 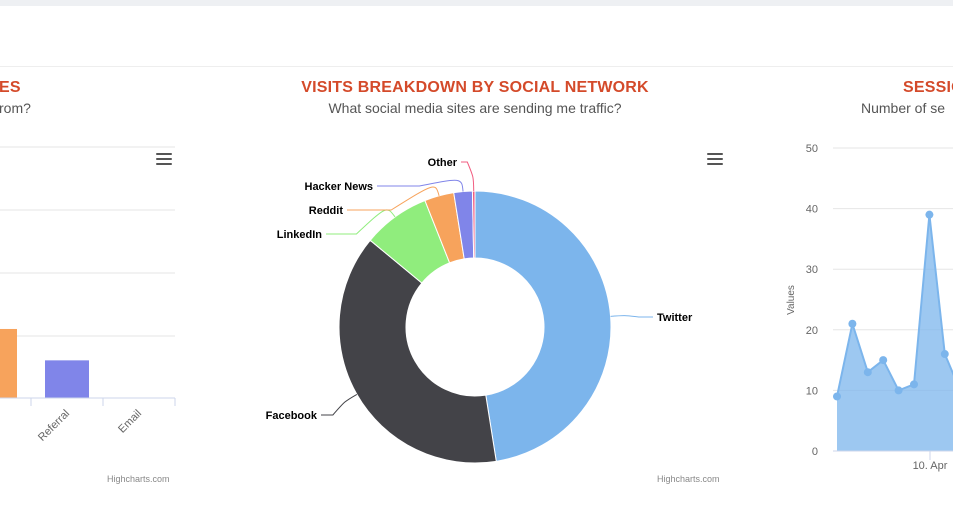 What do you see at coordinates (791, 300) in the screenshot?
I see `right-y-axis-label: Values` at bounding box center [791, 300].